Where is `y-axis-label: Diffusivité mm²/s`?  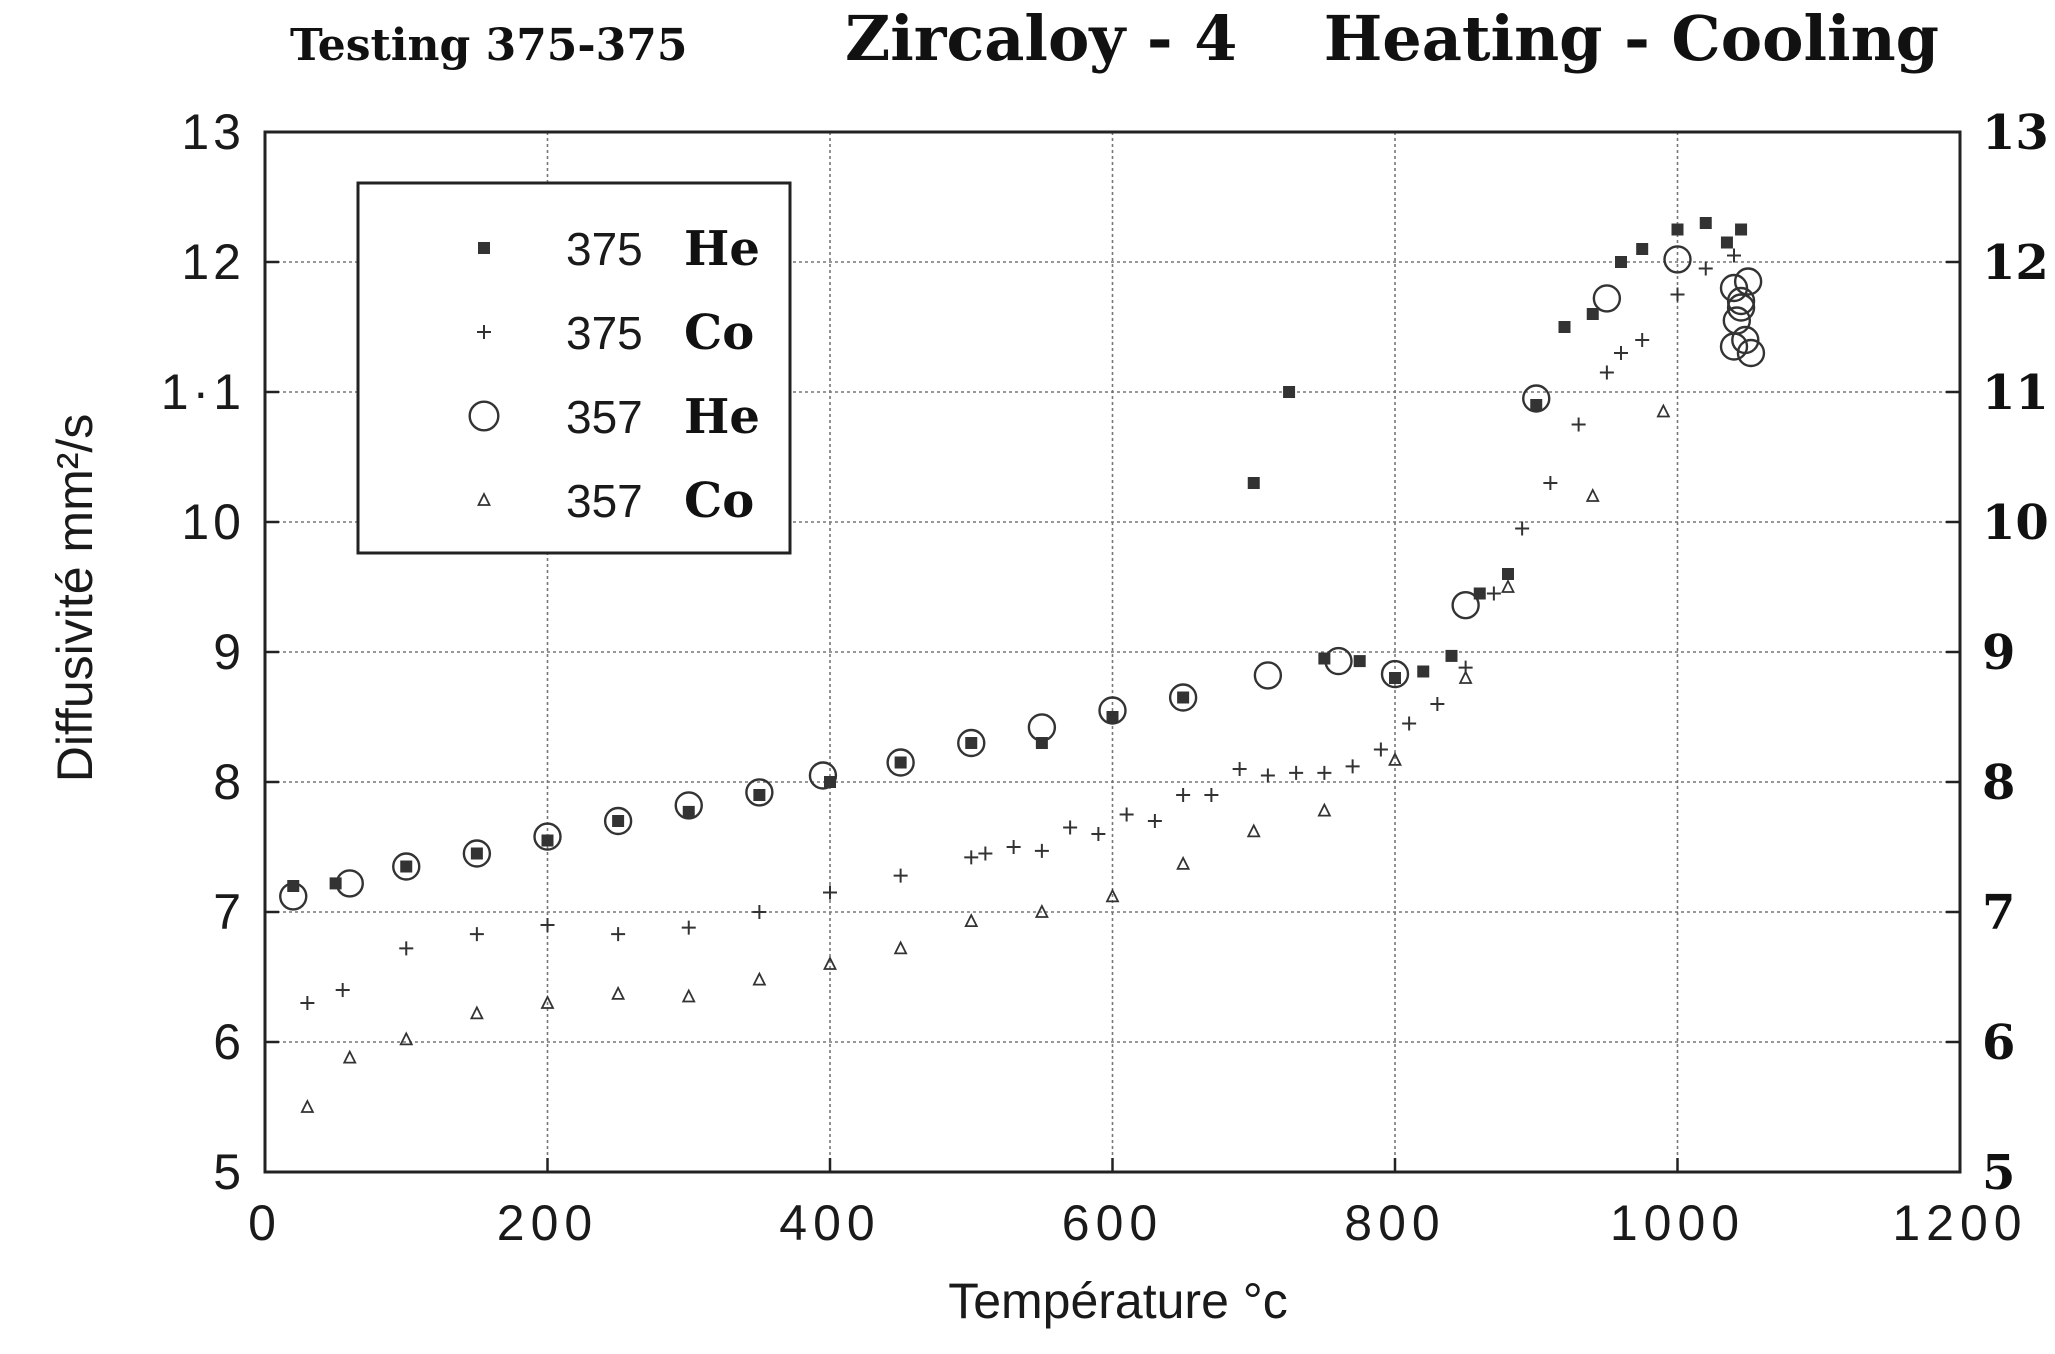 y-axis-label: Diffusivité mm²/s is located at coordinates (75, 598).